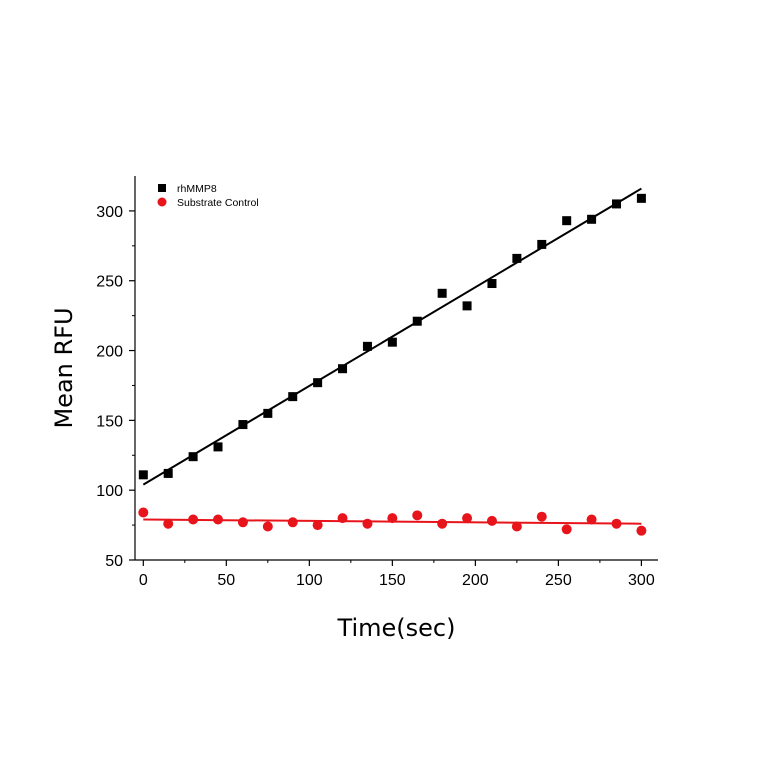  Describe the element at coordinates (197, 189) in the screenshot. I see `legend-label-1: rhMMP8` at that location.